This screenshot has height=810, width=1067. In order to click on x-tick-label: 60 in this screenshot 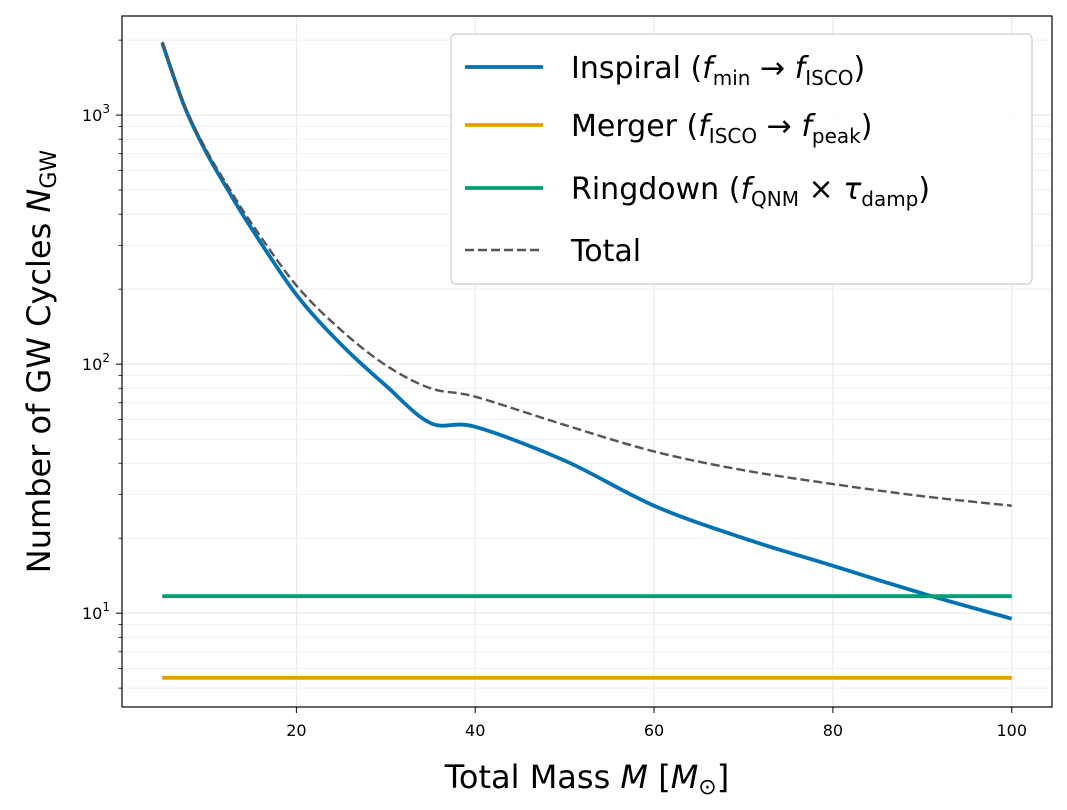, I will do `click(654, 730)`.